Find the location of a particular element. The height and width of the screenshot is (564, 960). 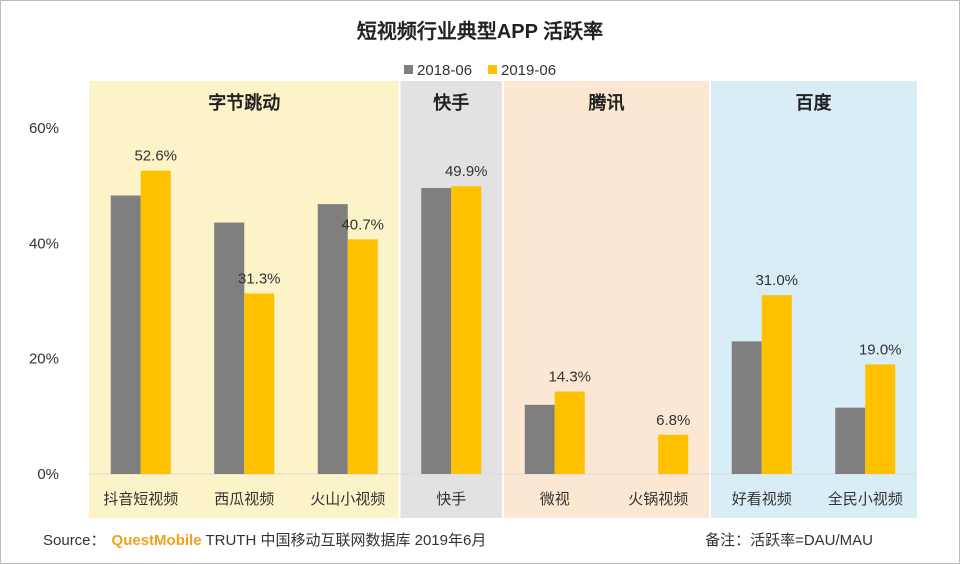

source-text: TRUTH 中国移动互联网数据库 2019年6月 is located at coordinates (346, 540).